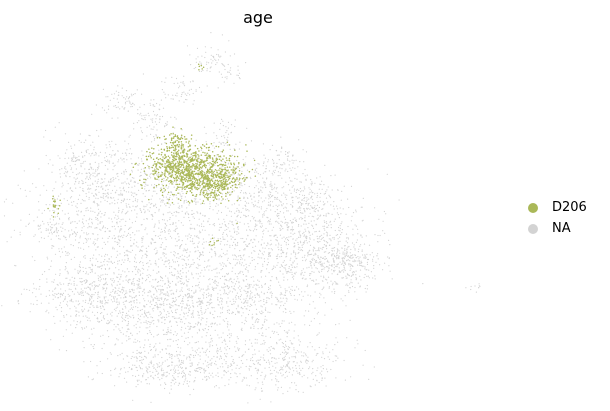 The image size is (610, 411). What do you see at coordinates (533, 207) in the screenshot?
I see `legend-marker-d206` at bounding box center [533, 207].